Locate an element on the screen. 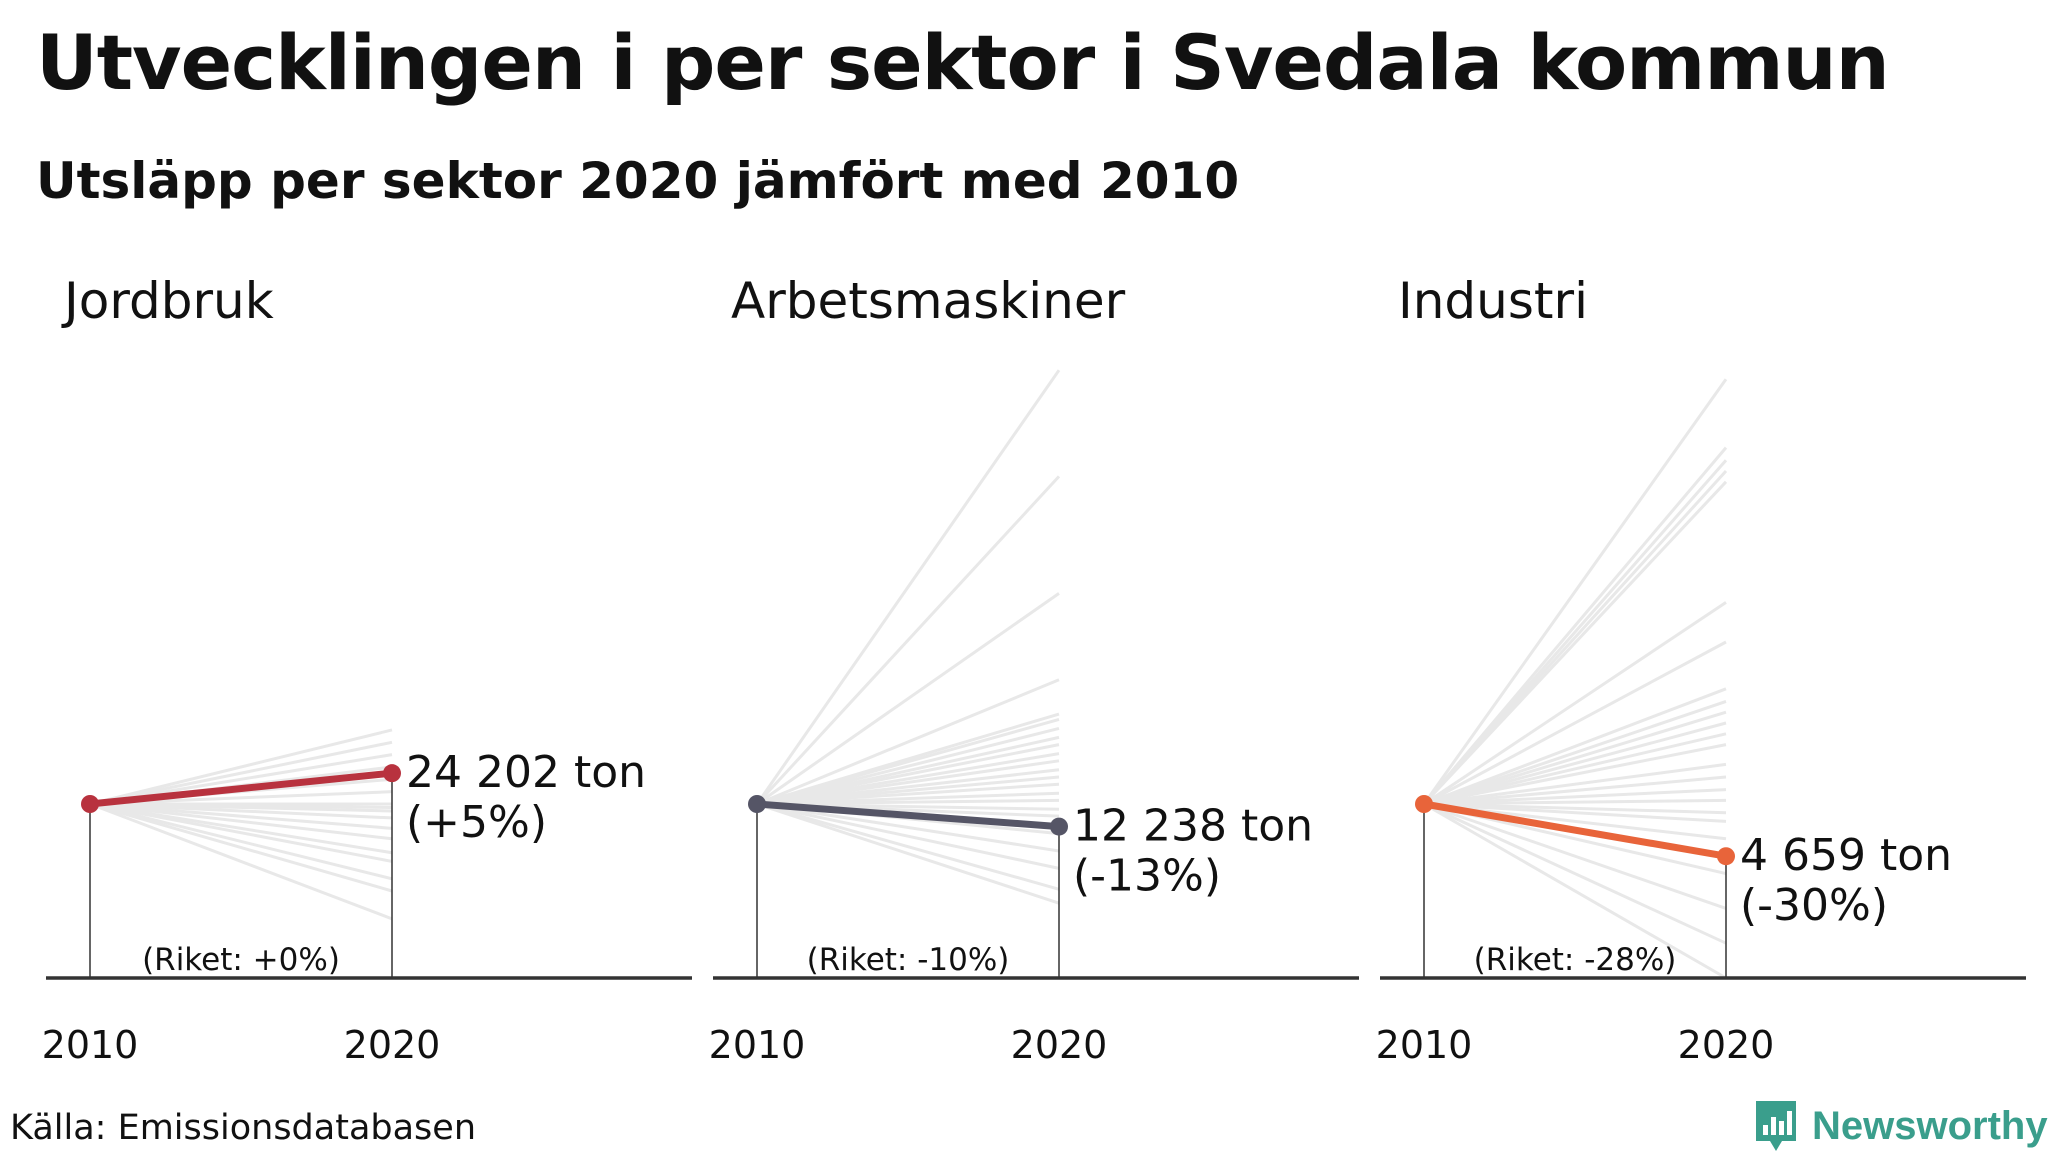 This screenshot has height=1156, width=2048. chart-subtitle: Utsläpp per sektor 2020 jämfört med 2010 is located at coordinates (638, 181).